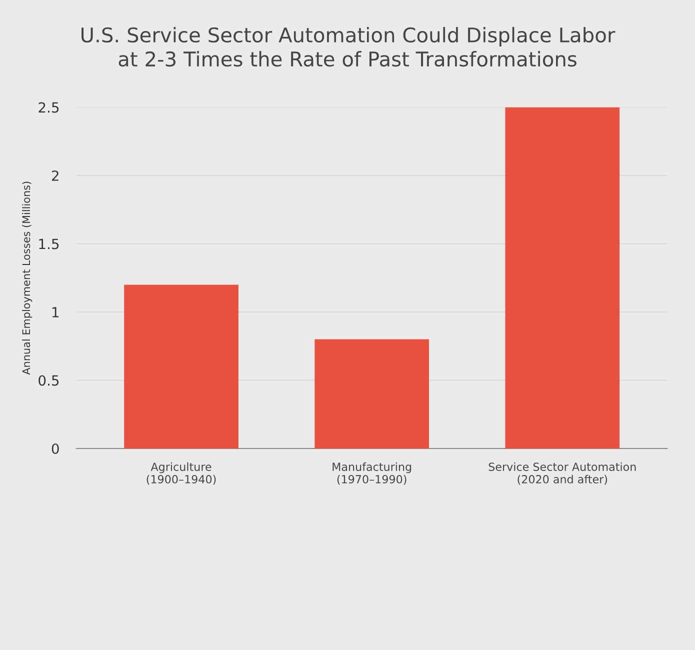  What do you see at coordinates (562, 473) in the screenshot?
I see `x-tick-label: Service Sector Automation (2020 and after)` at bounding box center [562, 473].